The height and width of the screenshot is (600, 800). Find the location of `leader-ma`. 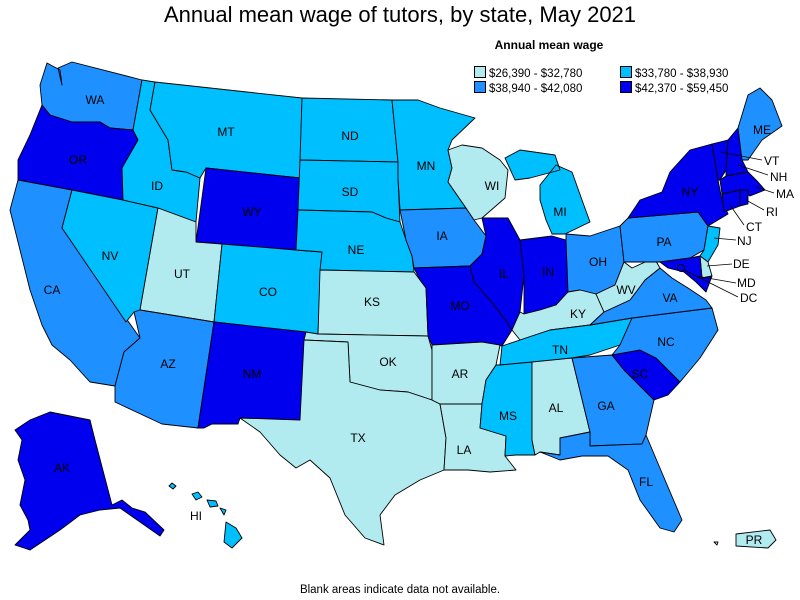

leader-ma is located at coordinates (765, 190).